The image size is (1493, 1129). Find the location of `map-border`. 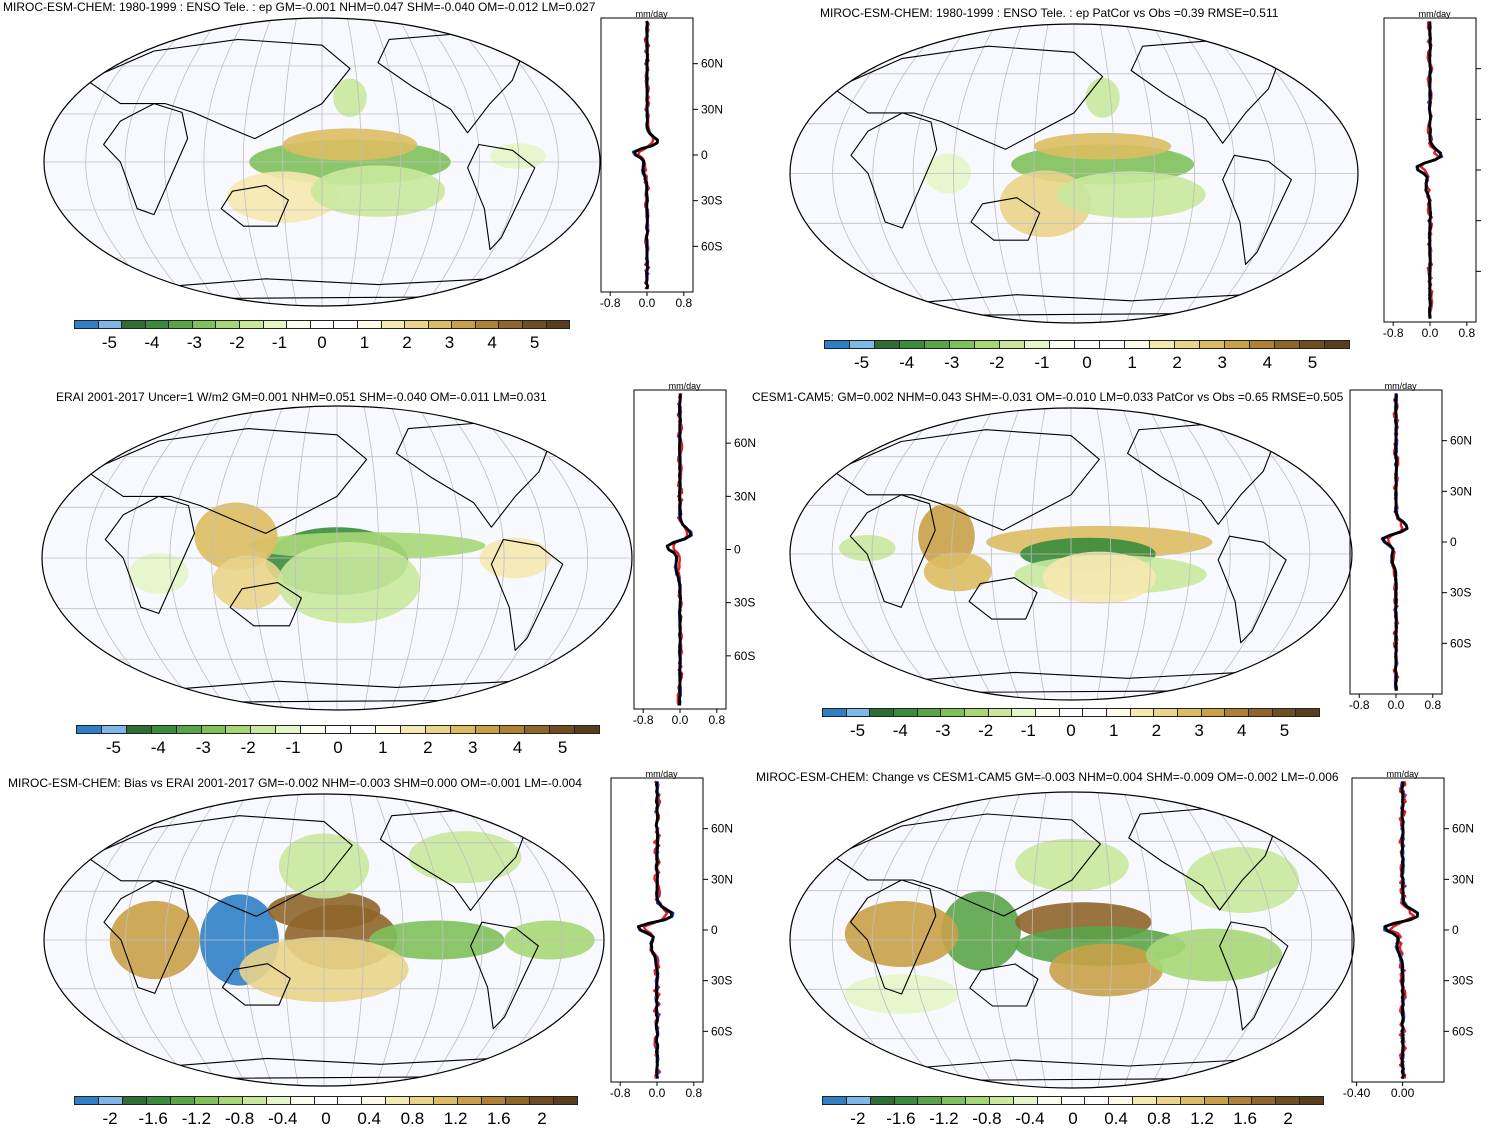

map-border is located at coordinates (1072, 940).